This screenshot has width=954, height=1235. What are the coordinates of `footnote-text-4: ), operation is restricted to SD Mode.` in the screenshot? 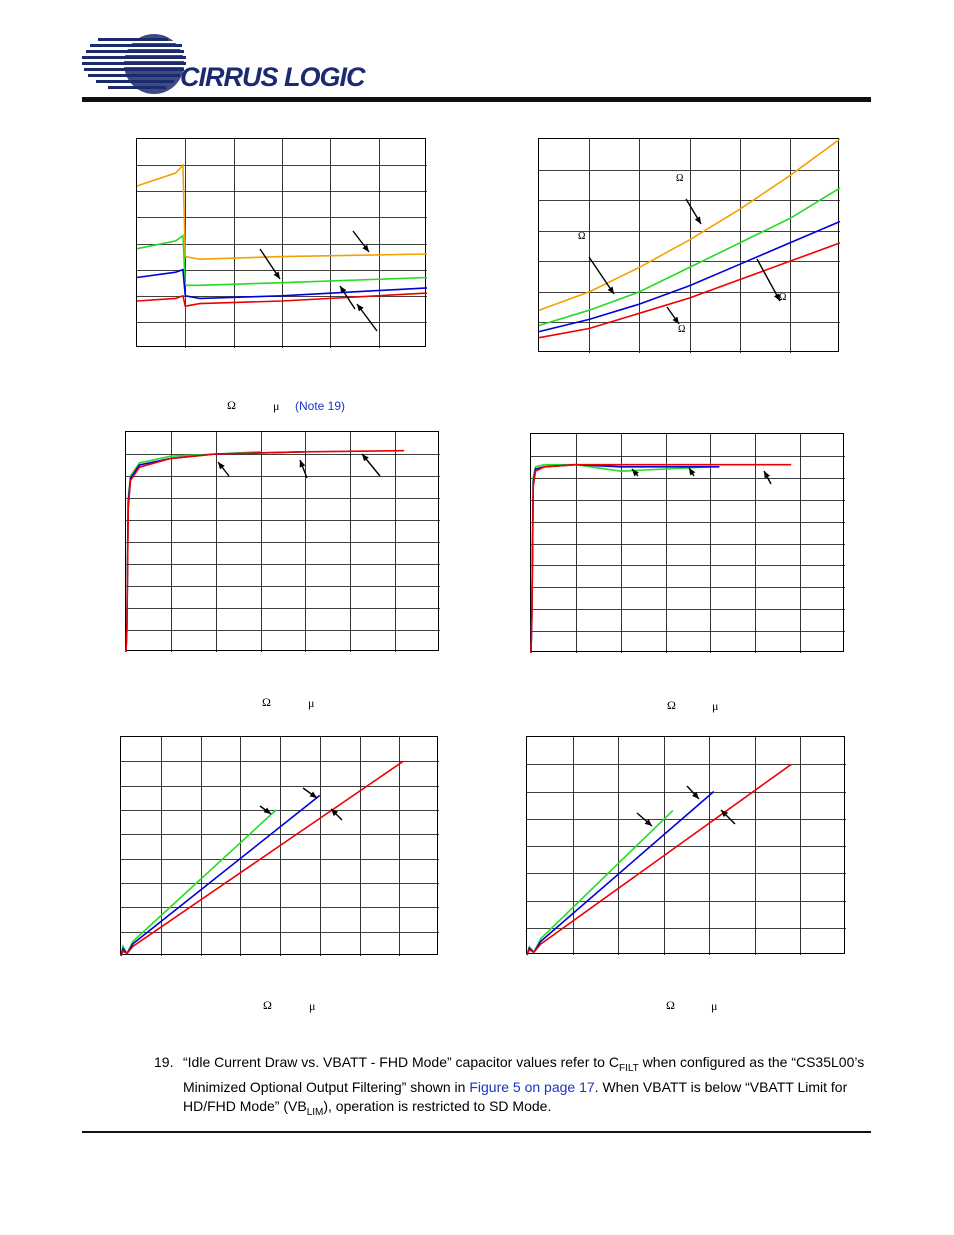 It's located at (437, 1105).